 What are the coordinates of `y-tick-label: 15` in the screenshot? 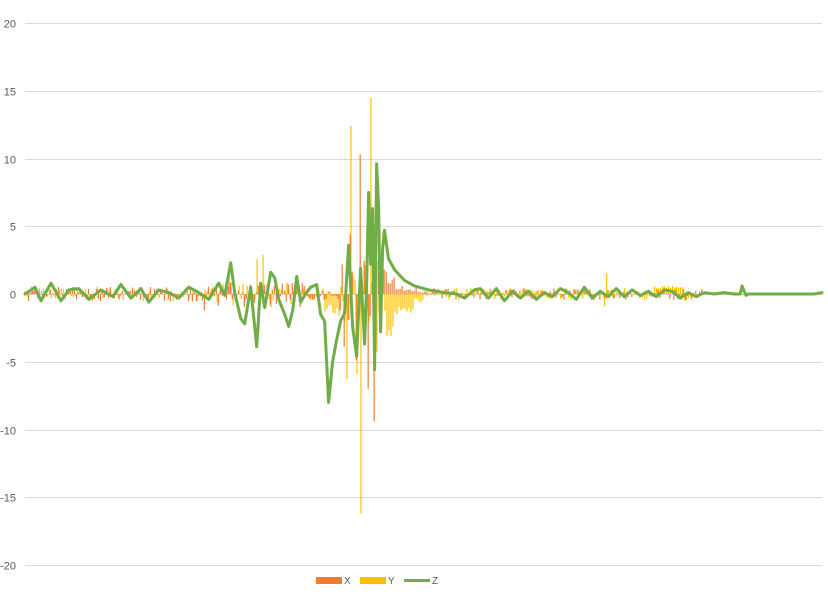 It's located at (10, 93).